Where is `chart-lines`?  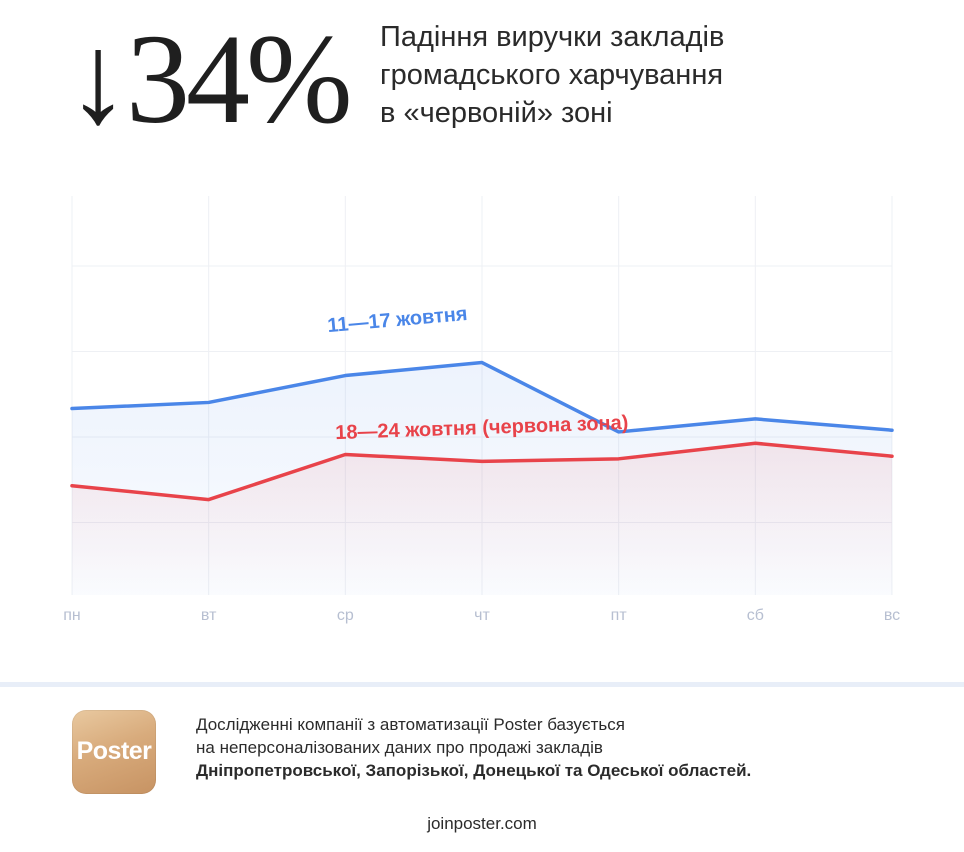
chart-lines is located at coordinates (482, 431).